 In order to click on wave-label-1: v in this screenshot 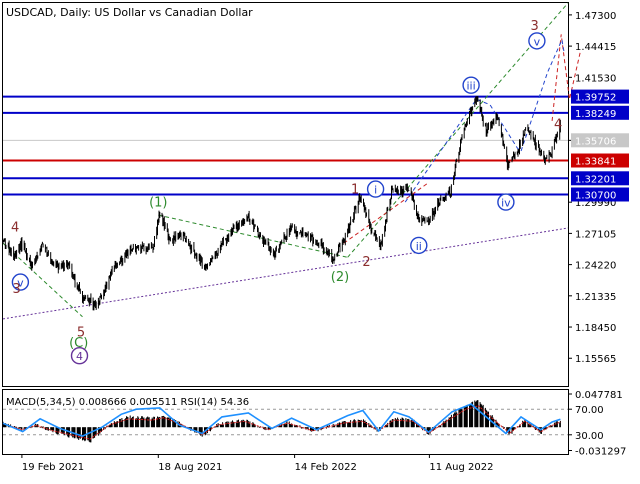, I will do `click(20, 283)`.